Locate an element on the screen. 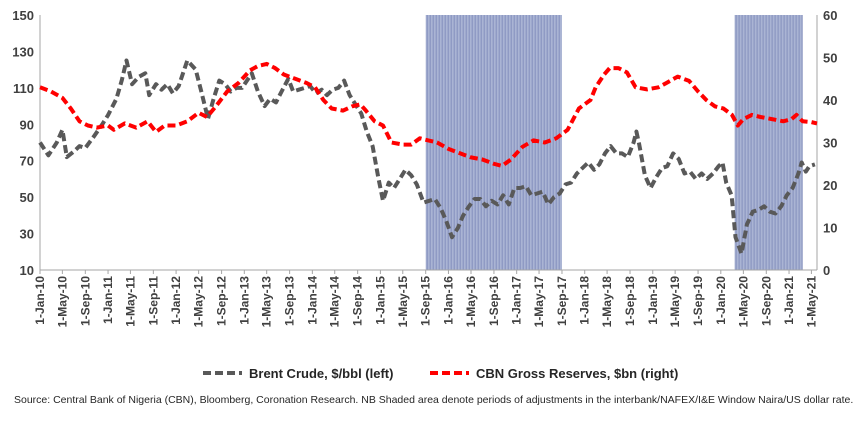 The width and height of the screenshot is (863, 427). x-tick-label: 1-Jan-14 is located at coordinates (312, 300).